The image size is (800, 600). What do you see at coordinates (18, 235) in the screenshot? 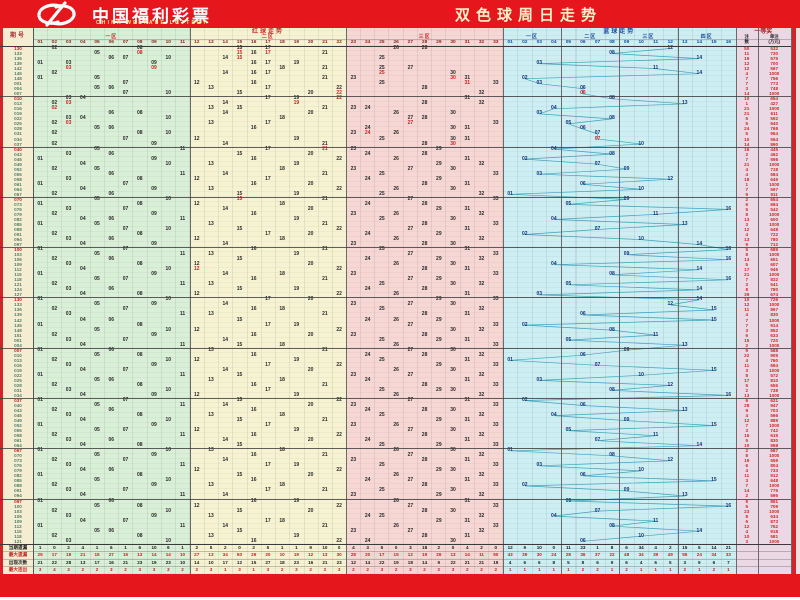
I see `issue-cell: 091` at bounding box center [18, 235].